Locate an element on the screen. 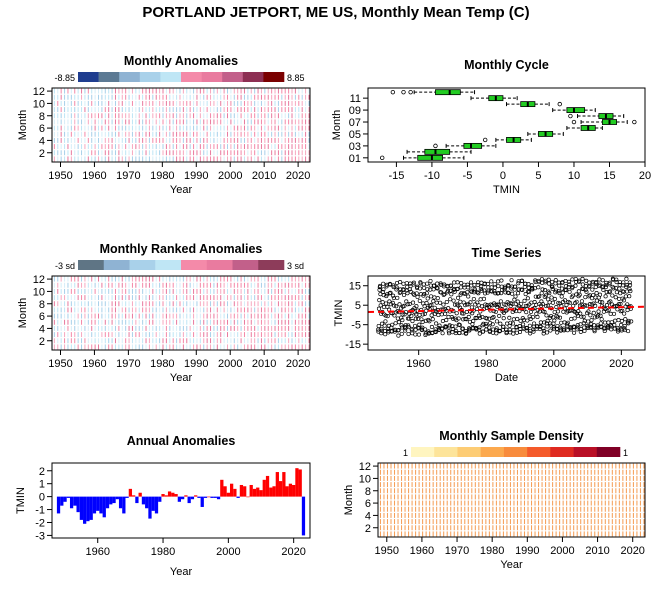 The width and height of the screenshot is (672, 604). x-tick-label: 15 is located at coordinates (609, 176).